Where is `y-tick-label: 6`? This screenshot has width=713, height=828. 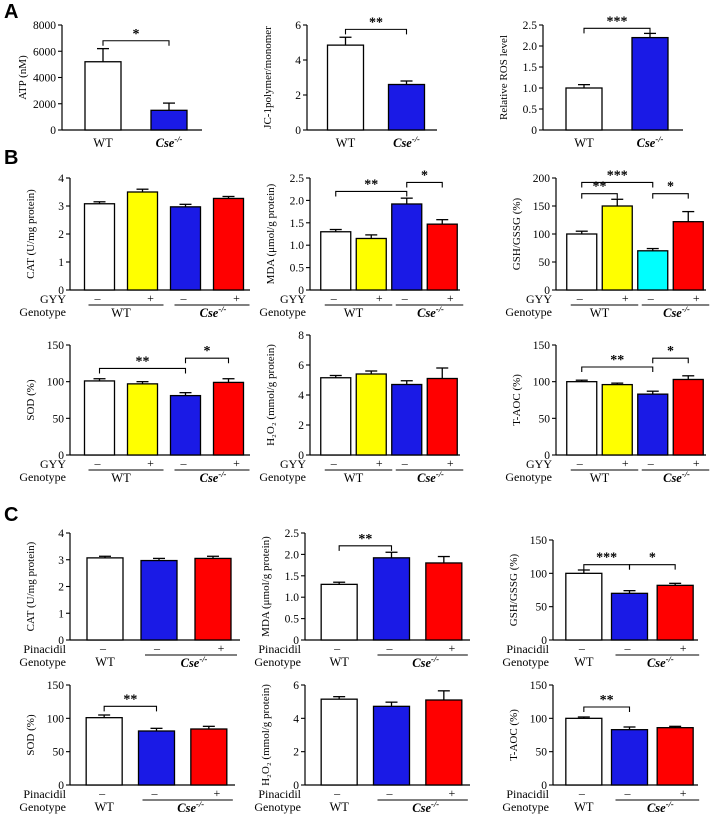 y-tick-label: 6 is located at coordinates (301, 366).